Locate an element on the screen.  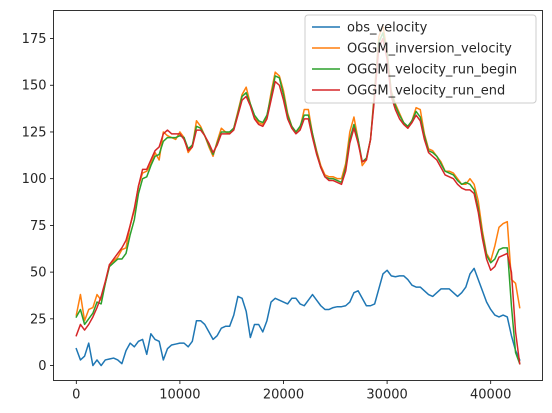
x-tick-label: 30000 is located at coordinates (386, 395).